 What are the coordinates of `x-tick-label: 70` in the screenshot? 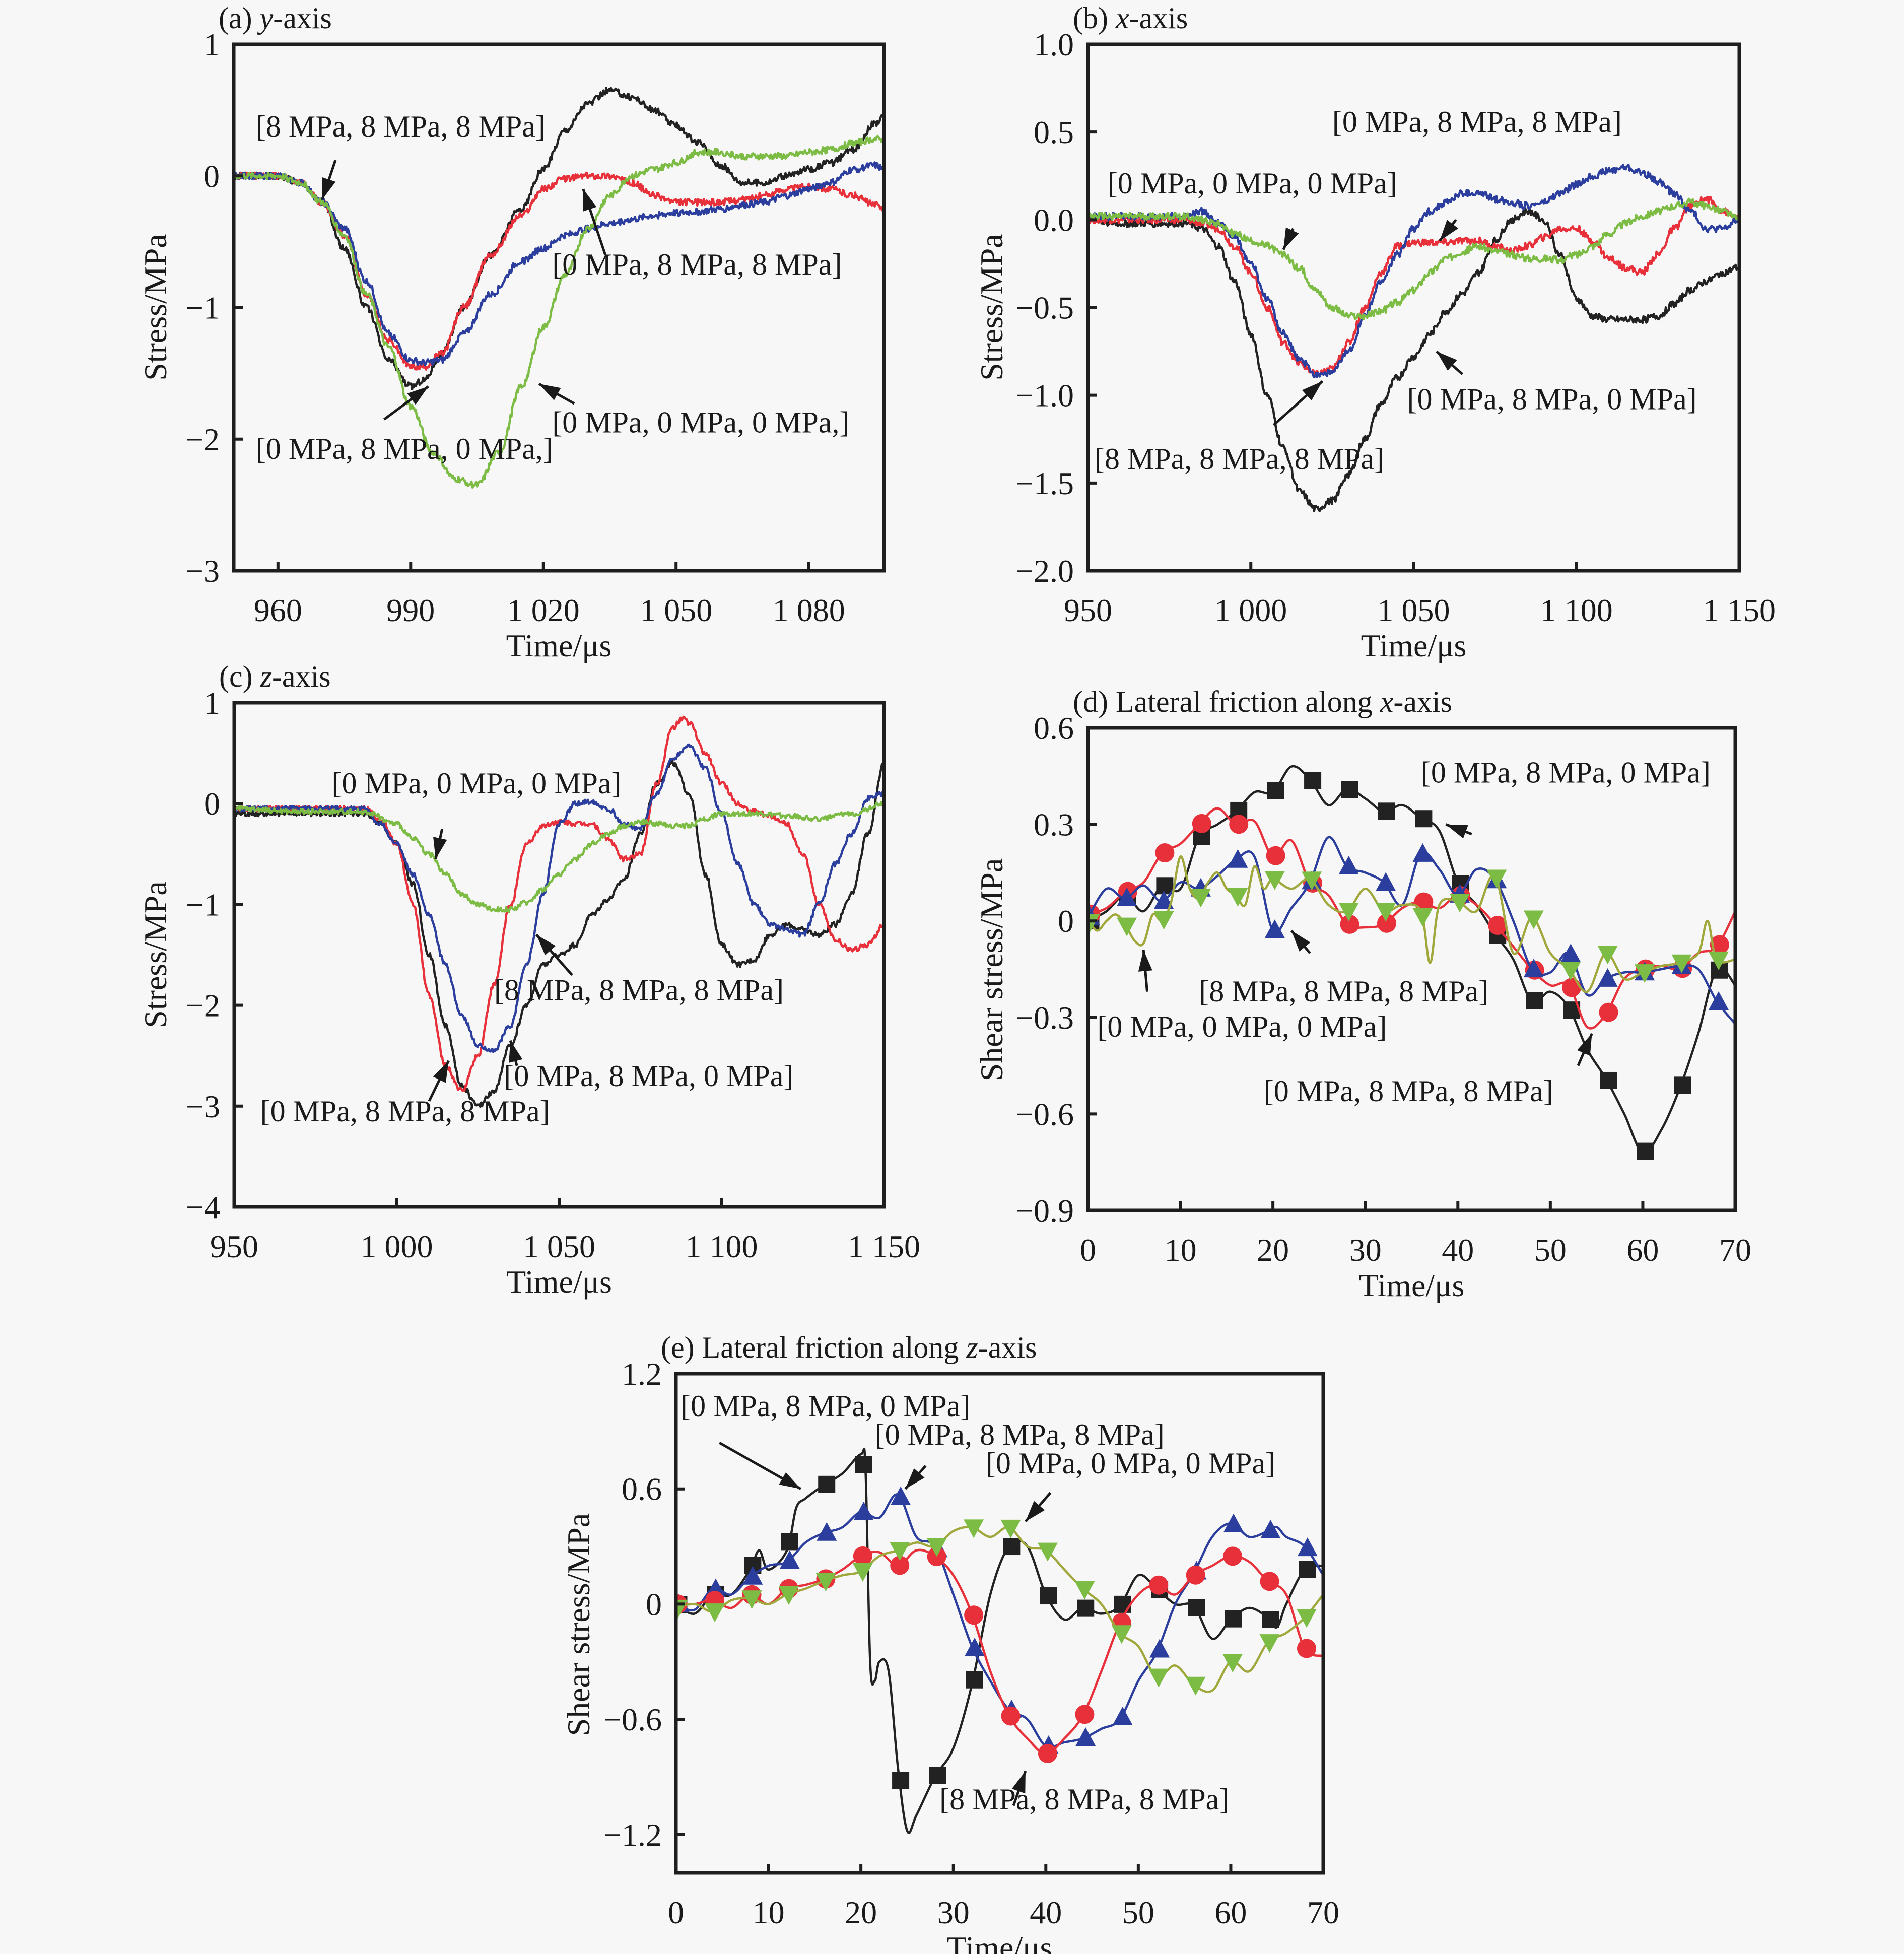 It's located at (1735, 1250).